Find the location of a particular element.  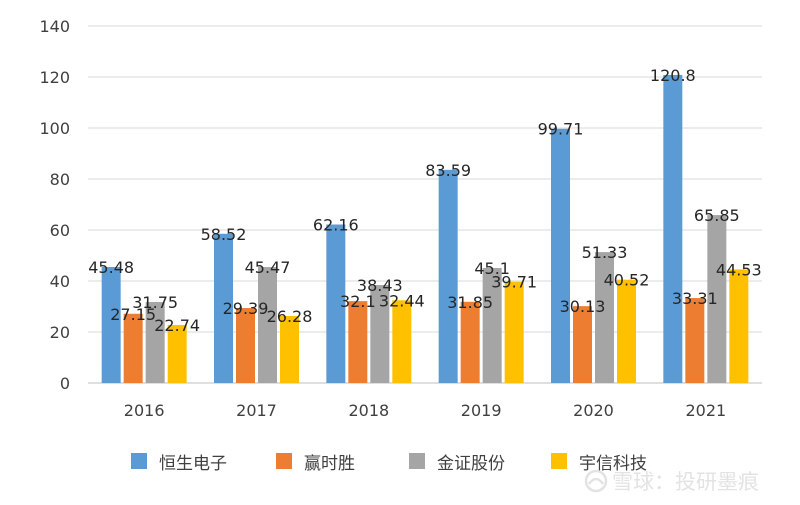

watermark: 雪球：投研墨痕 is located at coordinates (671, 481).